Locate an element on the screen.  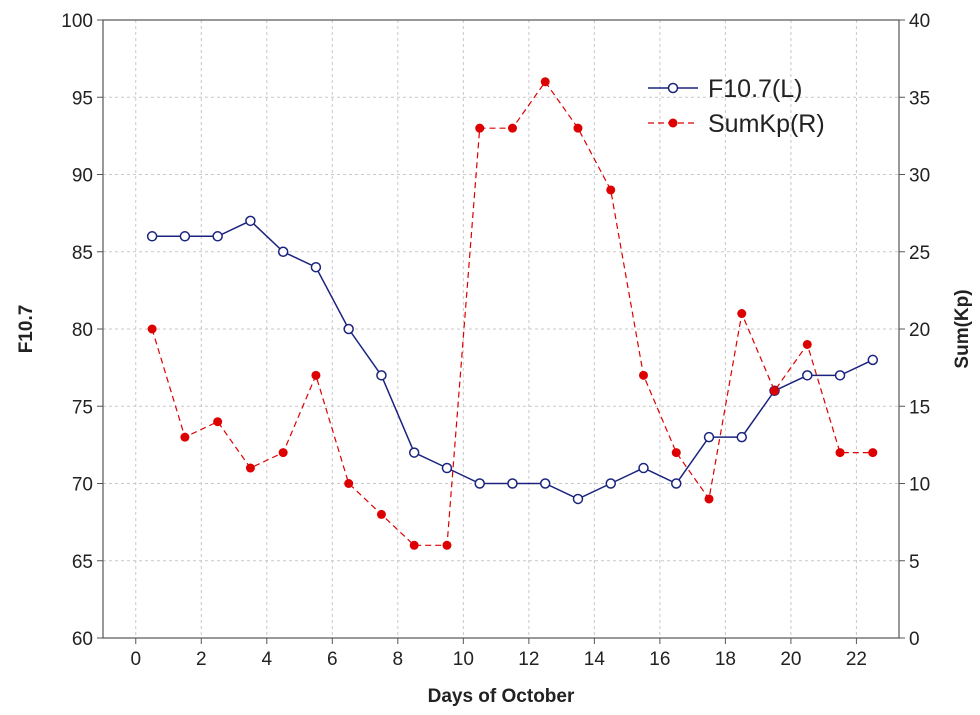
left-tick-label: 70 is located at coordinates (82, 485).